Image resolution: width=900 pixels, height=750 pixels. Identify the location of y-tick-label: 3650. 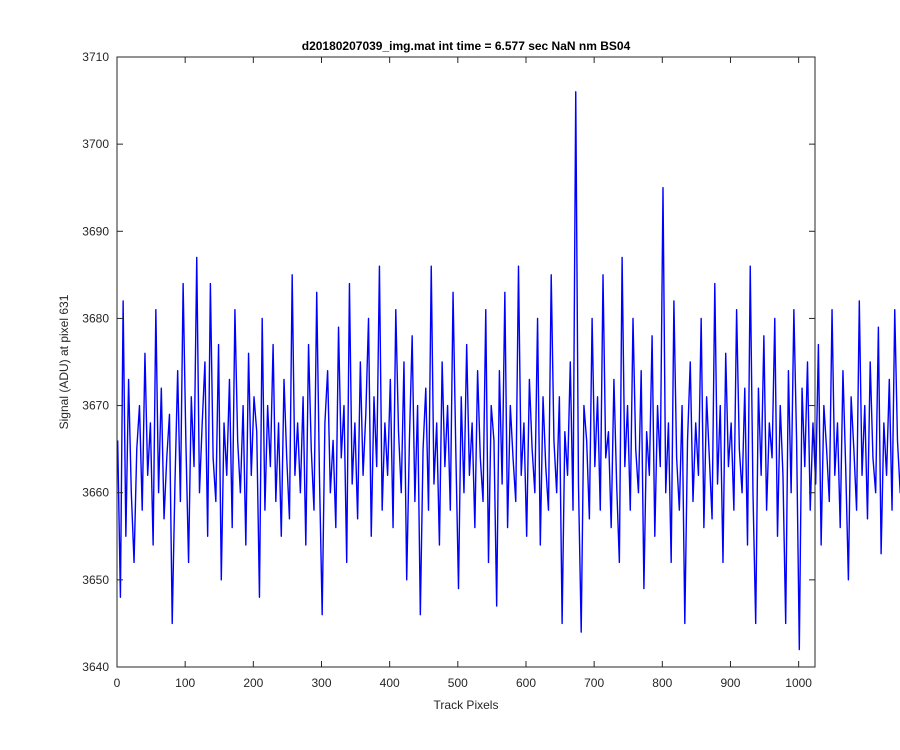
(95, 580).